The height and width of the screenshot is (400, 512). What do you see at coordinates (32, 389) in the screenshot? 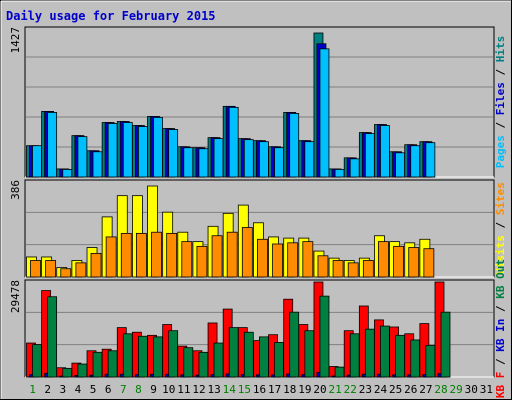
I see `x-tick-label-day-1: 1` at bounding box center [32, 389].